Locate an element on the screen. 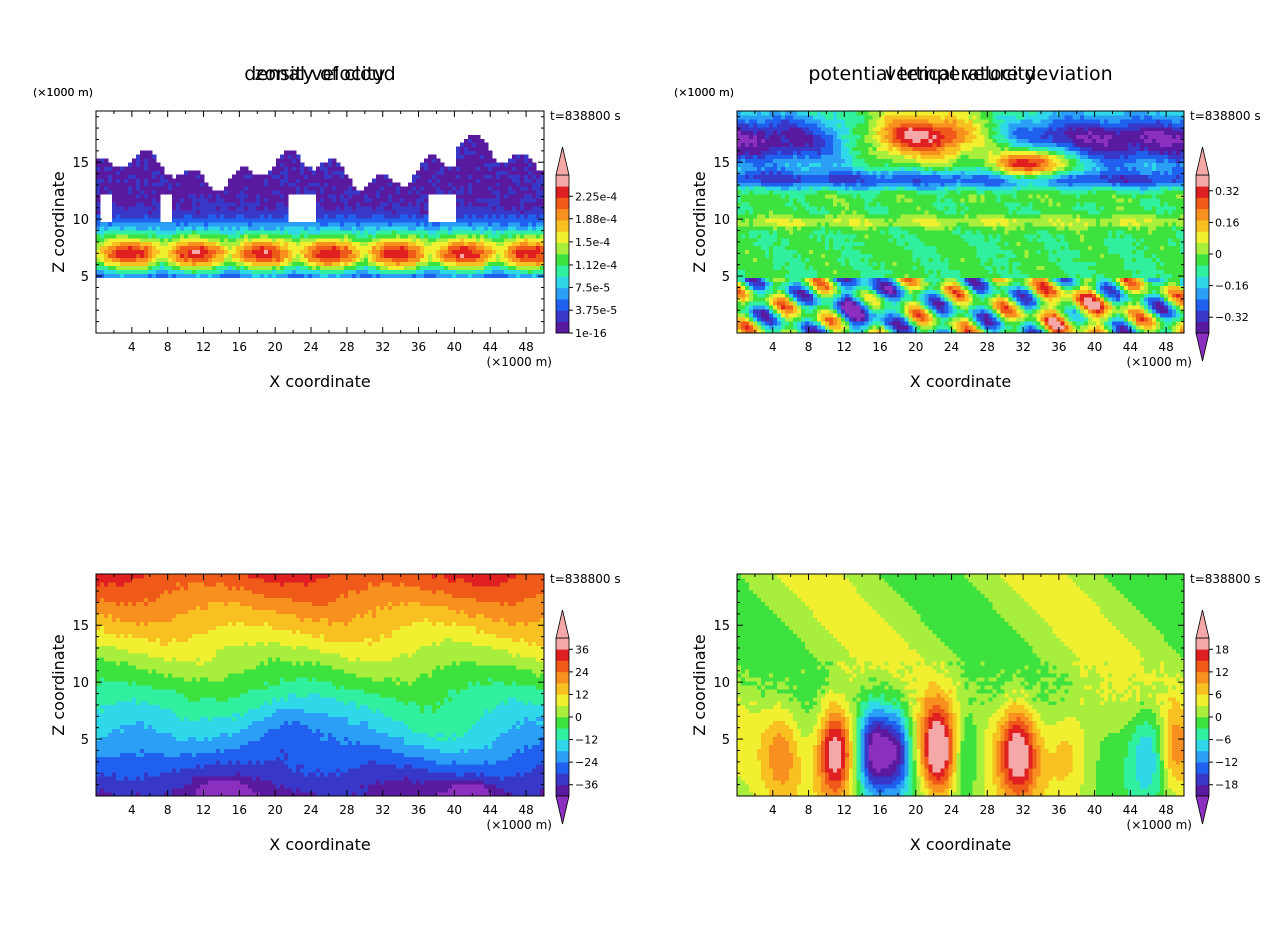 This screenshot has height=926, width=1280. z-tick-label: 5 is located at coordinates (85, 277).